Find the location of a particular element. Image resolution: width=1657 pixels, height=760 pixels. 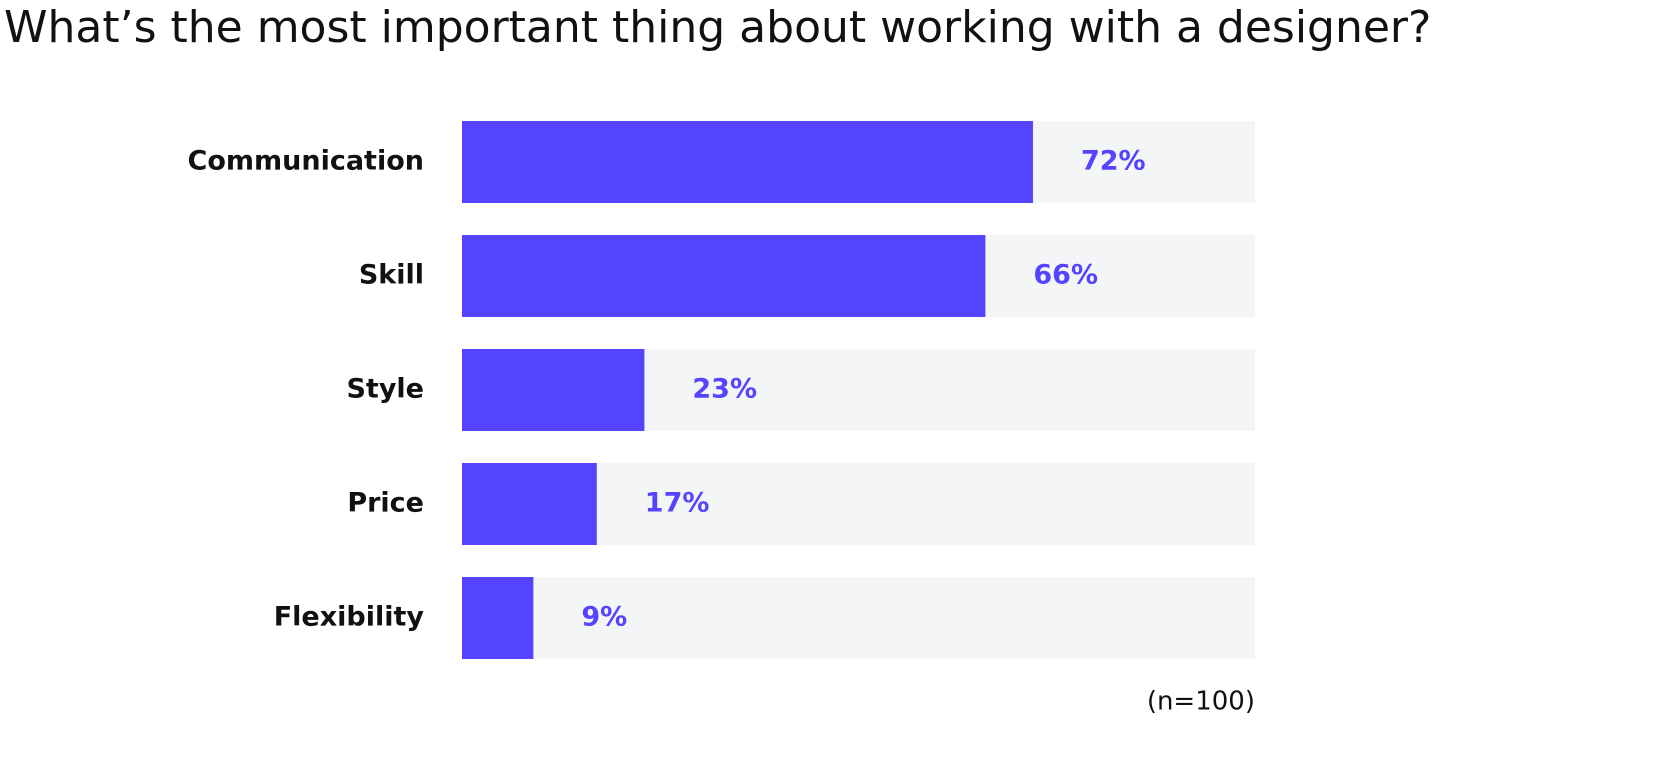

category-label: Skill is located at coordinates (391, 275).